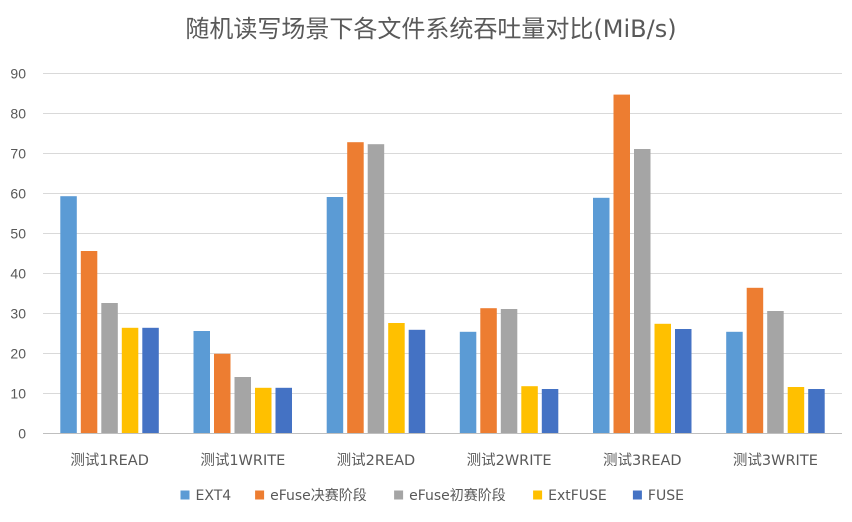  Describe the element at coordinates (109, 460) in the screenshot. I see `x-tick-label: 测试1READ` at that location.